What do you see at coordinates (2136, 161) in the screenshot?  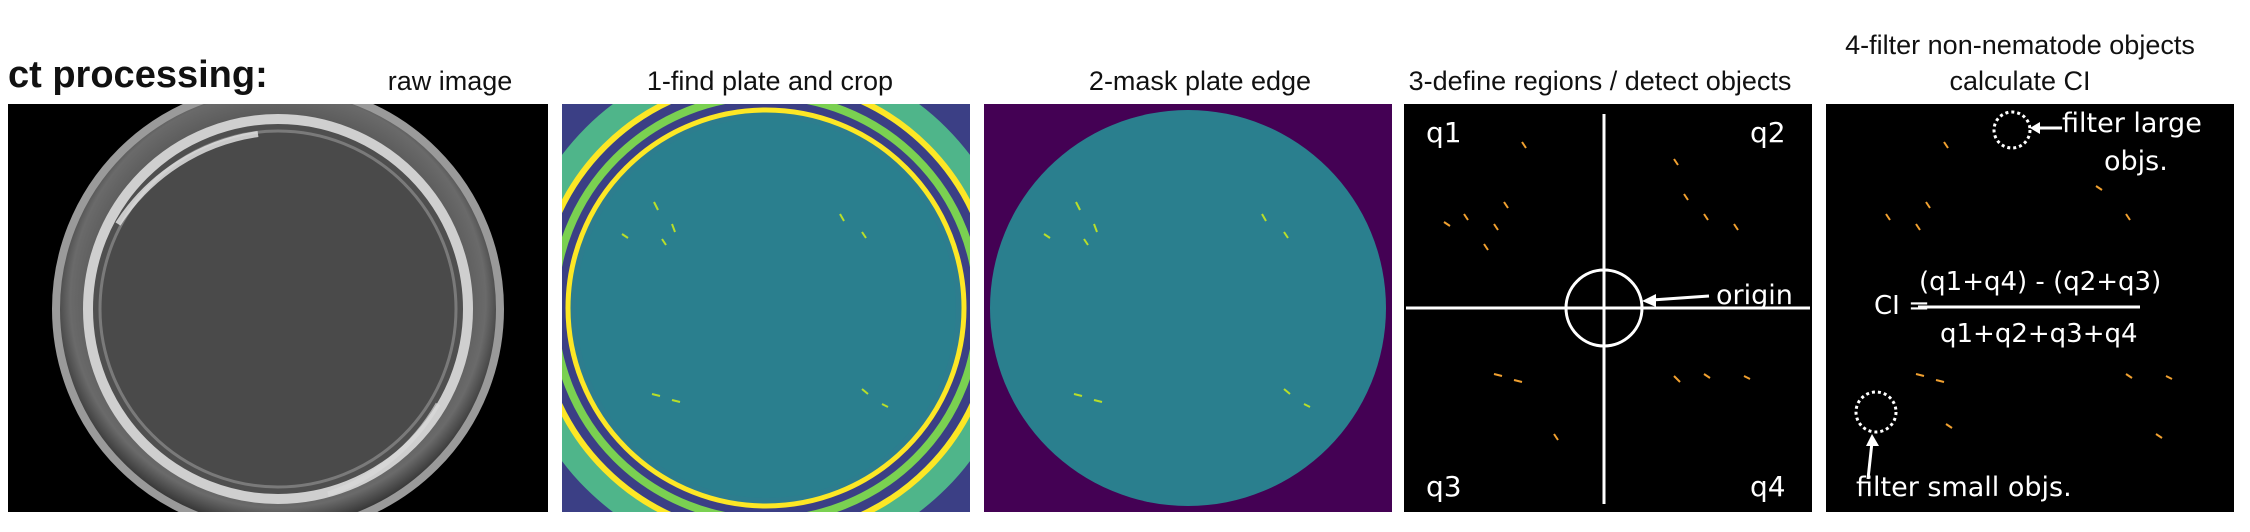 I see `filter-large-label-2: objs.` at bounding box center [2136, 161].